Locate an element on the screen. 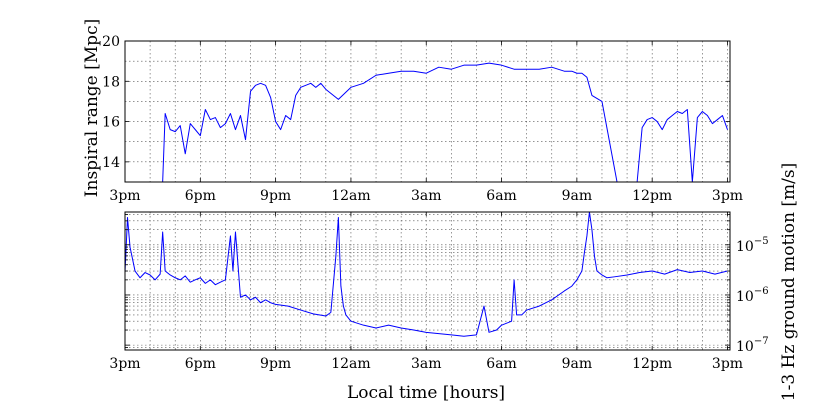  ground-motion-x-tick-label: 12pm is located at coordinates (652, 364).